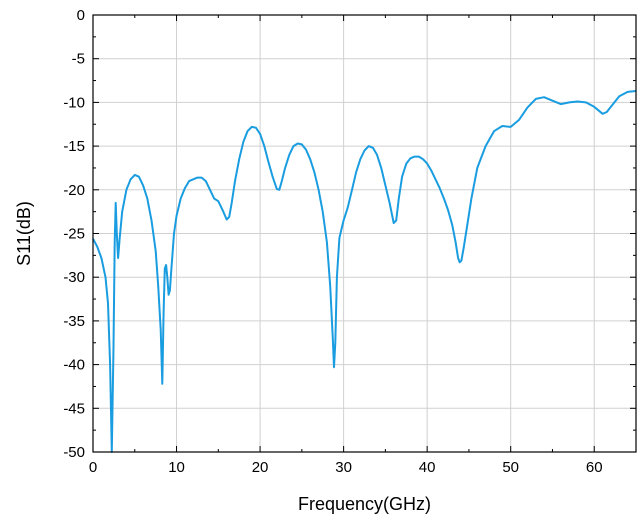 The height and width of the screenshot is (523, 642). What do you see at coordinates (594, 467) in the screenshot?
I see `x-tick-label: 60` at bounding box center [594, 467].